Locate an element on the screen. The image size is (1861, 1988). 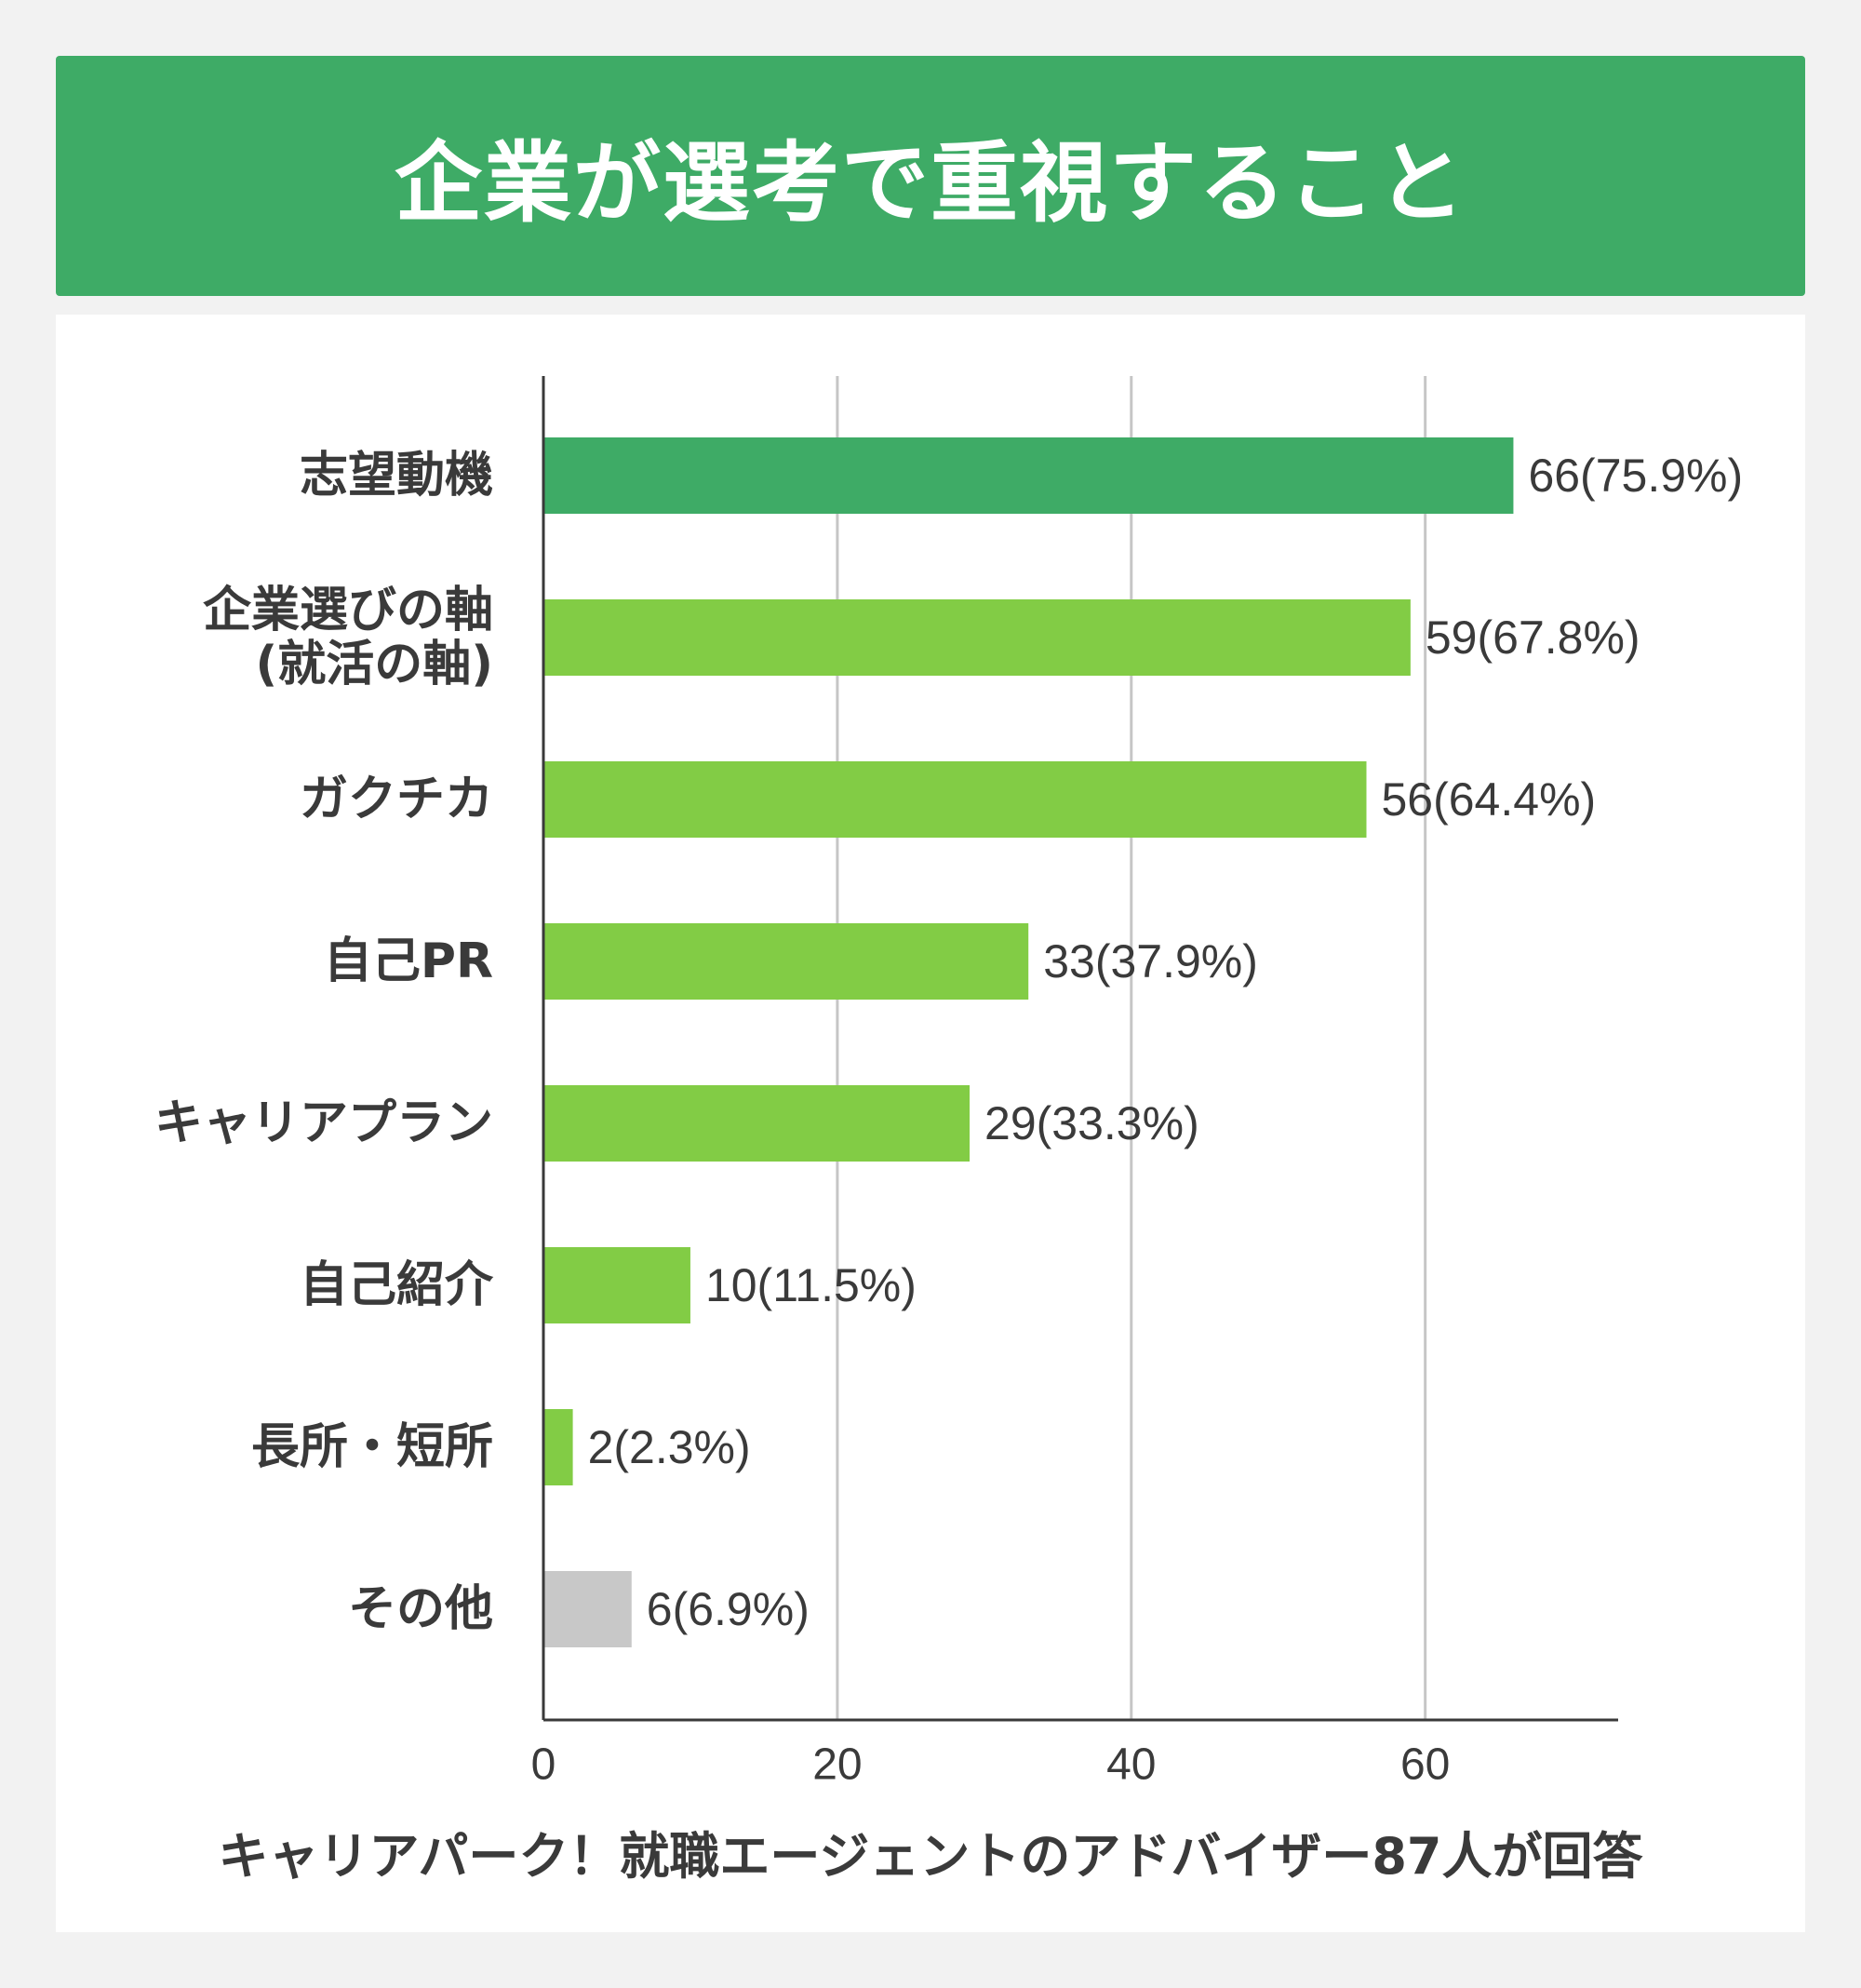
category-label: 企業選びの軸(就活の軸) is located at coordinates (348, 637).